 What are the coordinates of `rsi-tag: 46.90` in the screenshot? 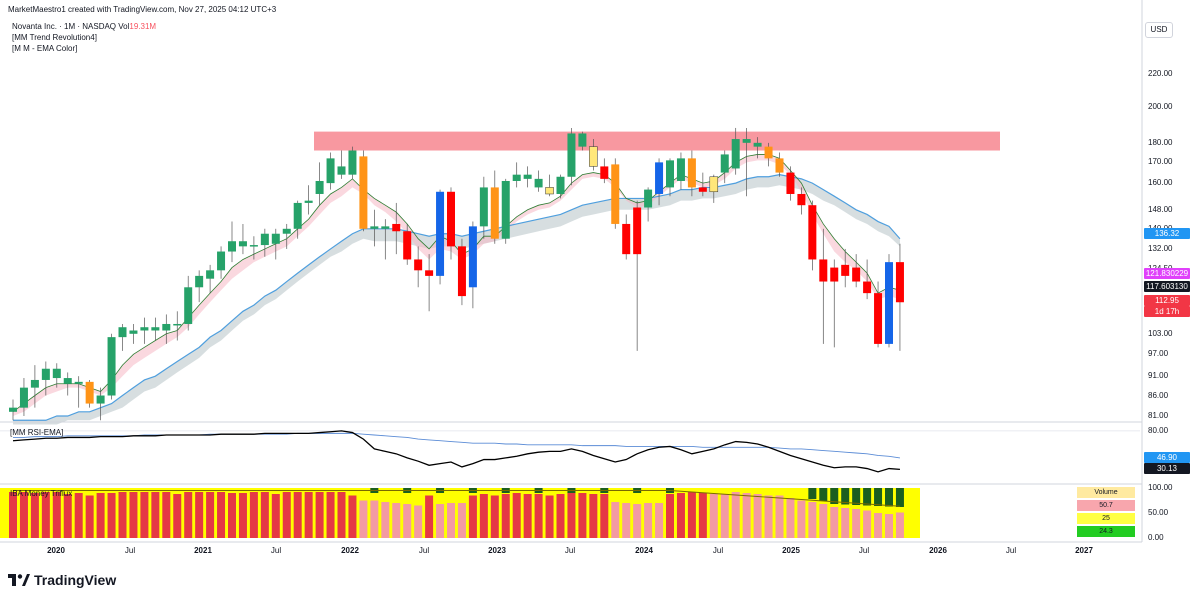 It's located at (1167, 457).